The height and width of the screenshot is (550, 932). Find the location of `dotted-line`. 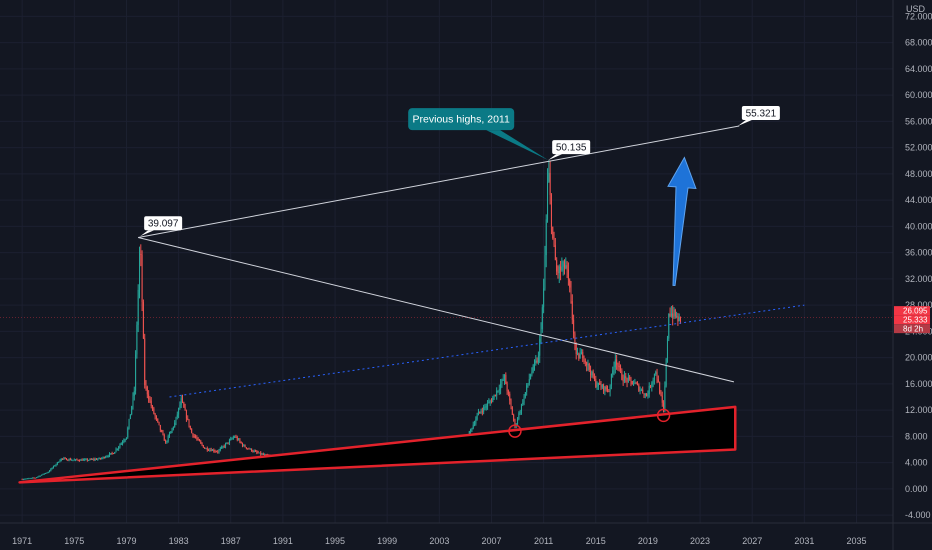

dotted-line is located at coordinates (487, 351).